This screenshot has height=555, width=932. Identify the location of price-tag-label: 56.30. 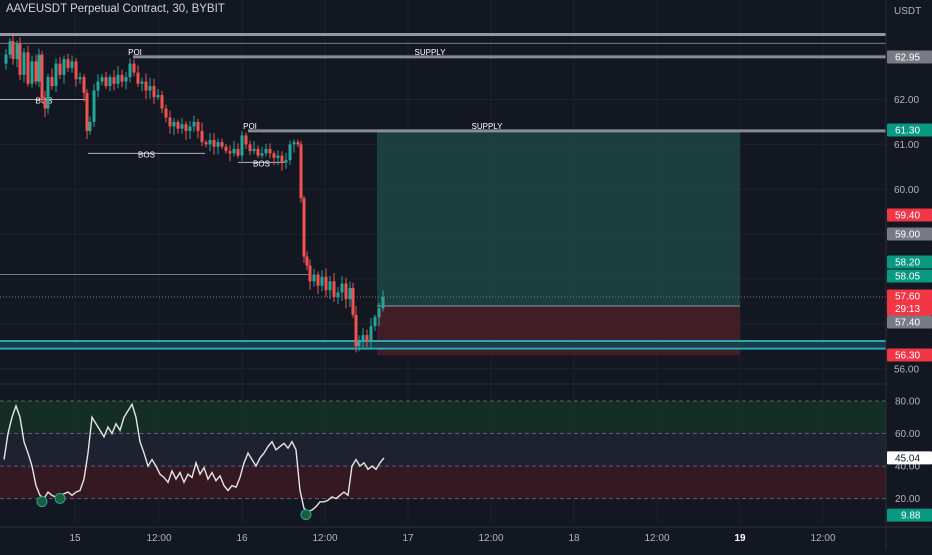
(907, 356).